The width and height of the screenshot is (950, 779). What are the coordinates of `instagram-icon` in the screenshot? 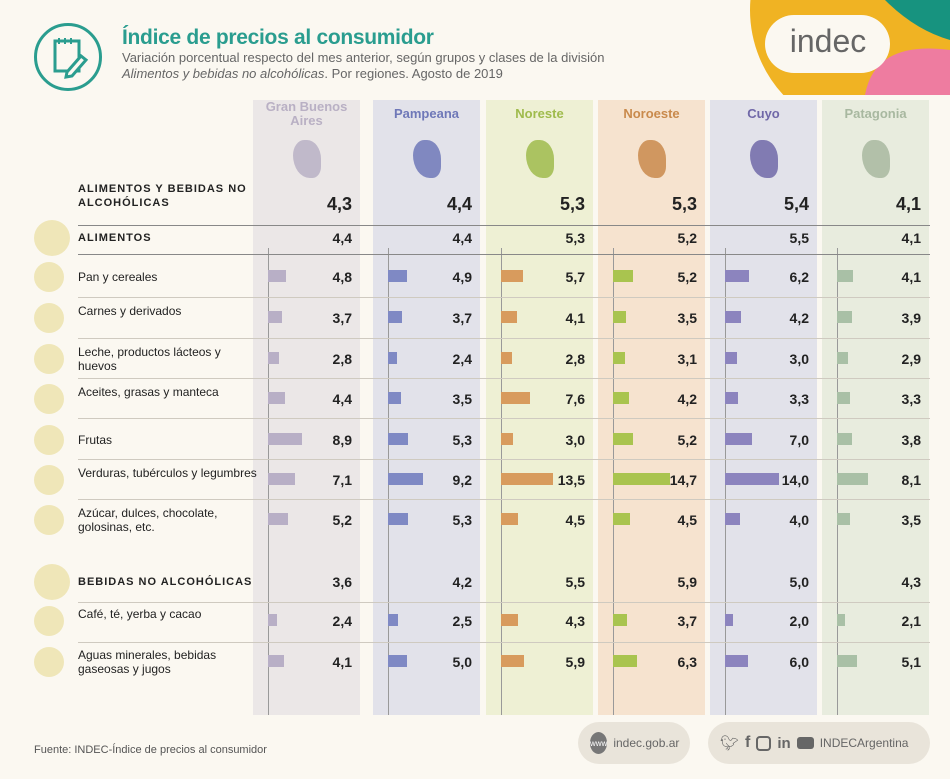 It's located at (764, 743).